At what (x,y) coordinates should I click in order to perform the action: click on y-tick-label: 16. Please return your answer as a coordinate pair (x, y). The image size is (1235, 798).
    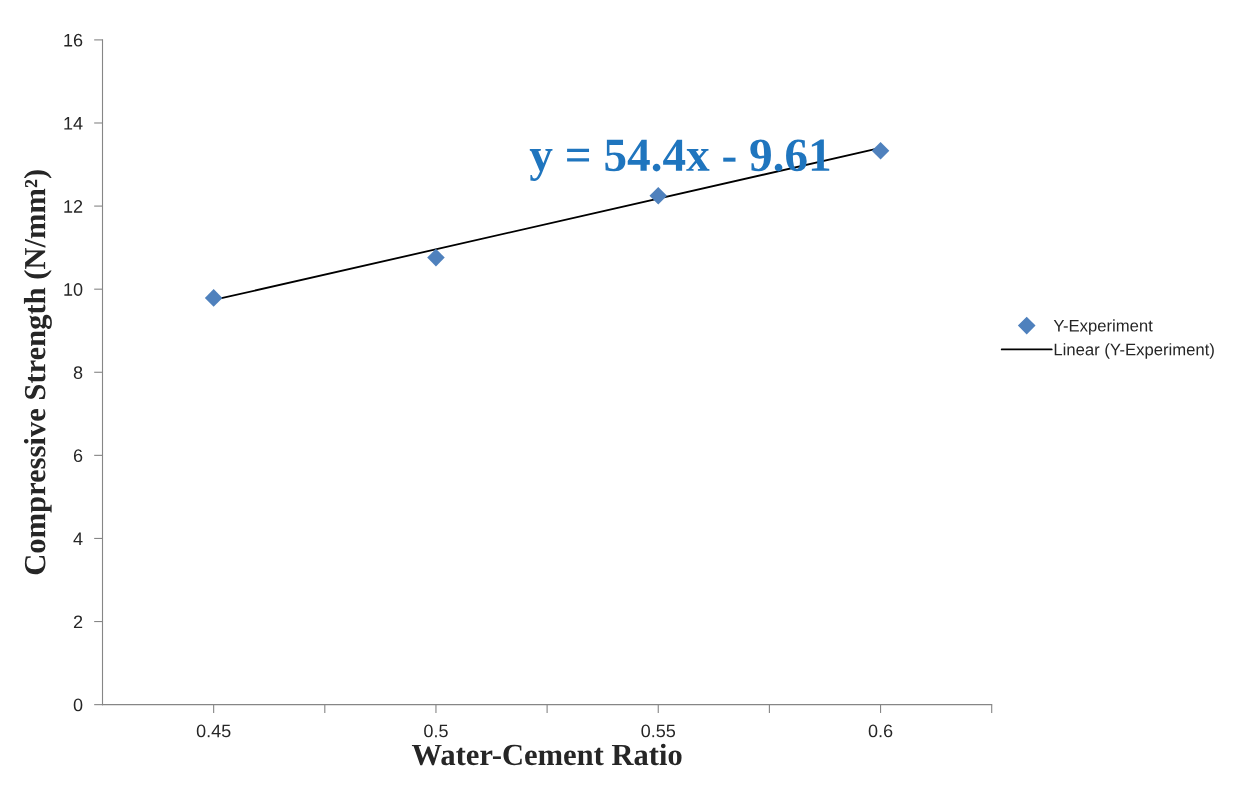
    Looking at the image, I should click on (73, 40).